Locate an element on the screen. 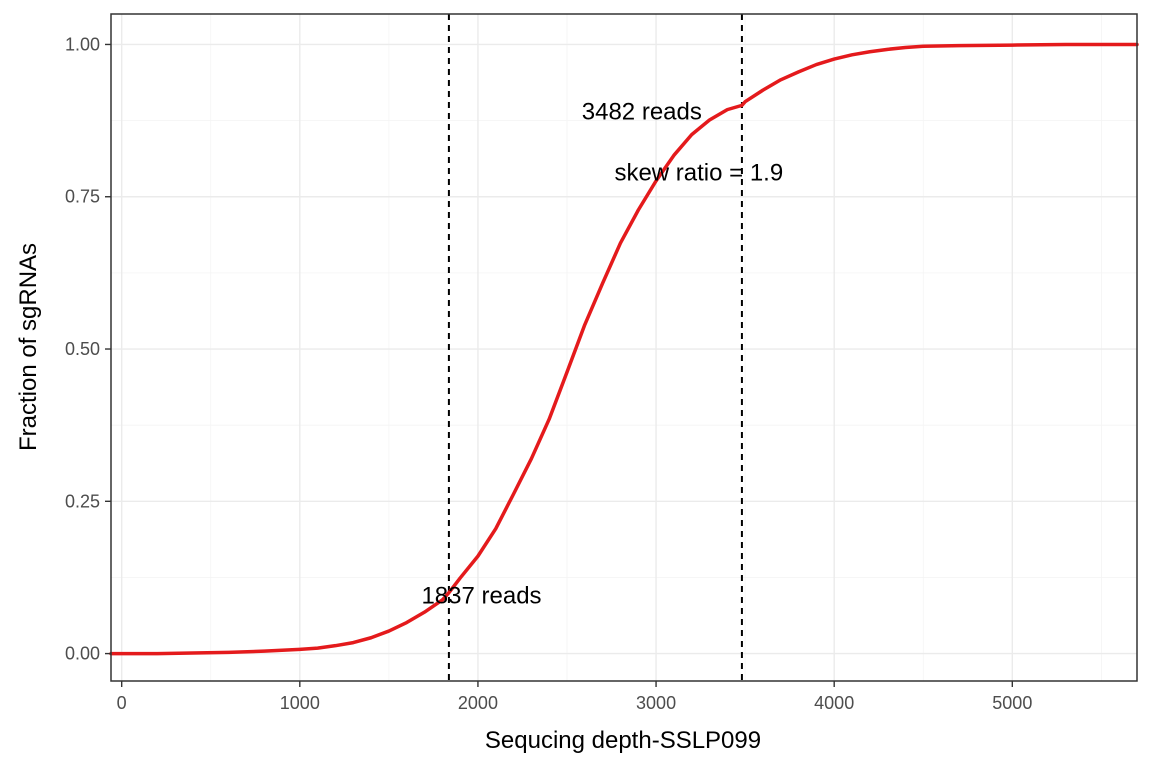 The image size is (1152, 768). annotation-label: 3482 reads is located at coordinates (642, 111).